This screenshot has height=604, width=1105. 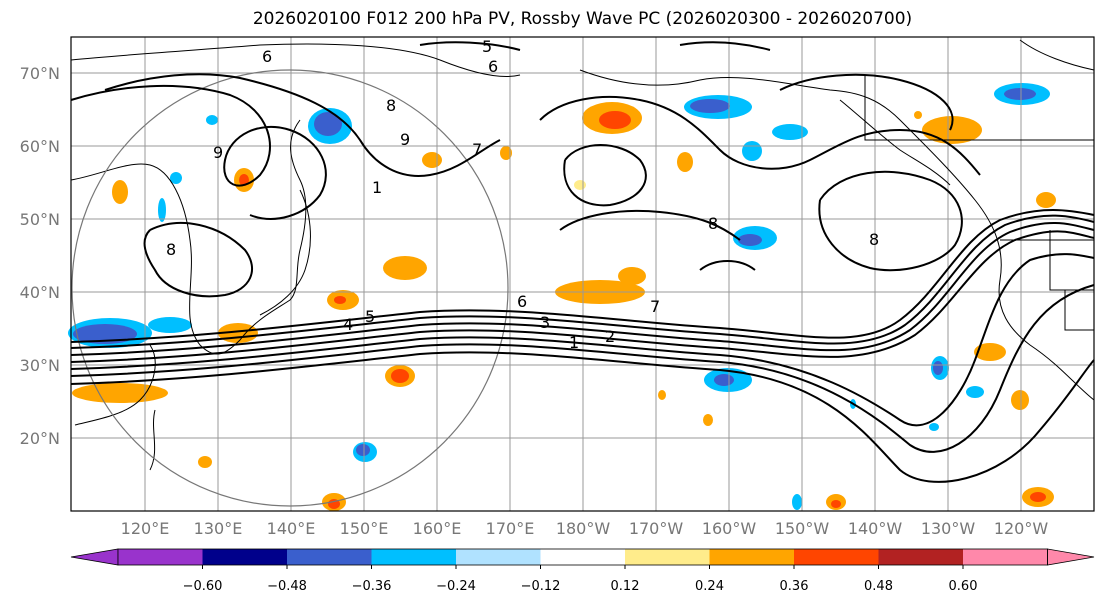 What do you see at coordinates (541, 586) in the screenshot?
I see `colorbar-tick-label: −0.12` at bounding box center [541, 586].